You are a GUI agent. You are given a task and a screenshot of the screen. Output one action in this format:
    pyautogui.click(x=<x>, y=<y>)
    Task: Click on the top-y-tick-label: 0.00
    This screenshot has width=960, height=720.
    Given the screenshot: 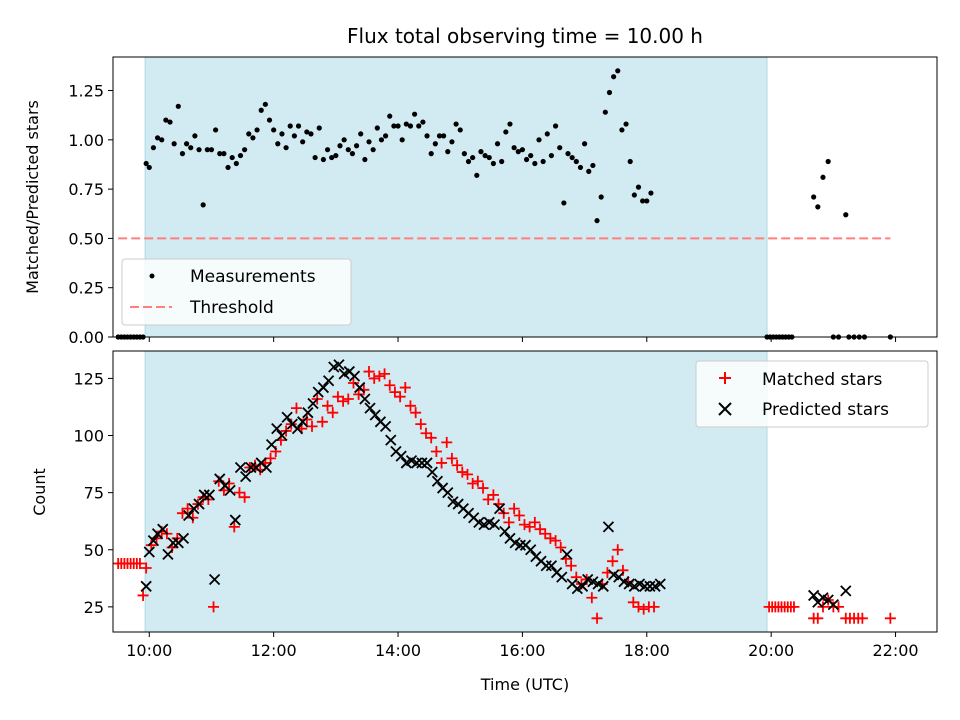 What is the action you would take?
    pyautogui.click(x=86, y=337)
    